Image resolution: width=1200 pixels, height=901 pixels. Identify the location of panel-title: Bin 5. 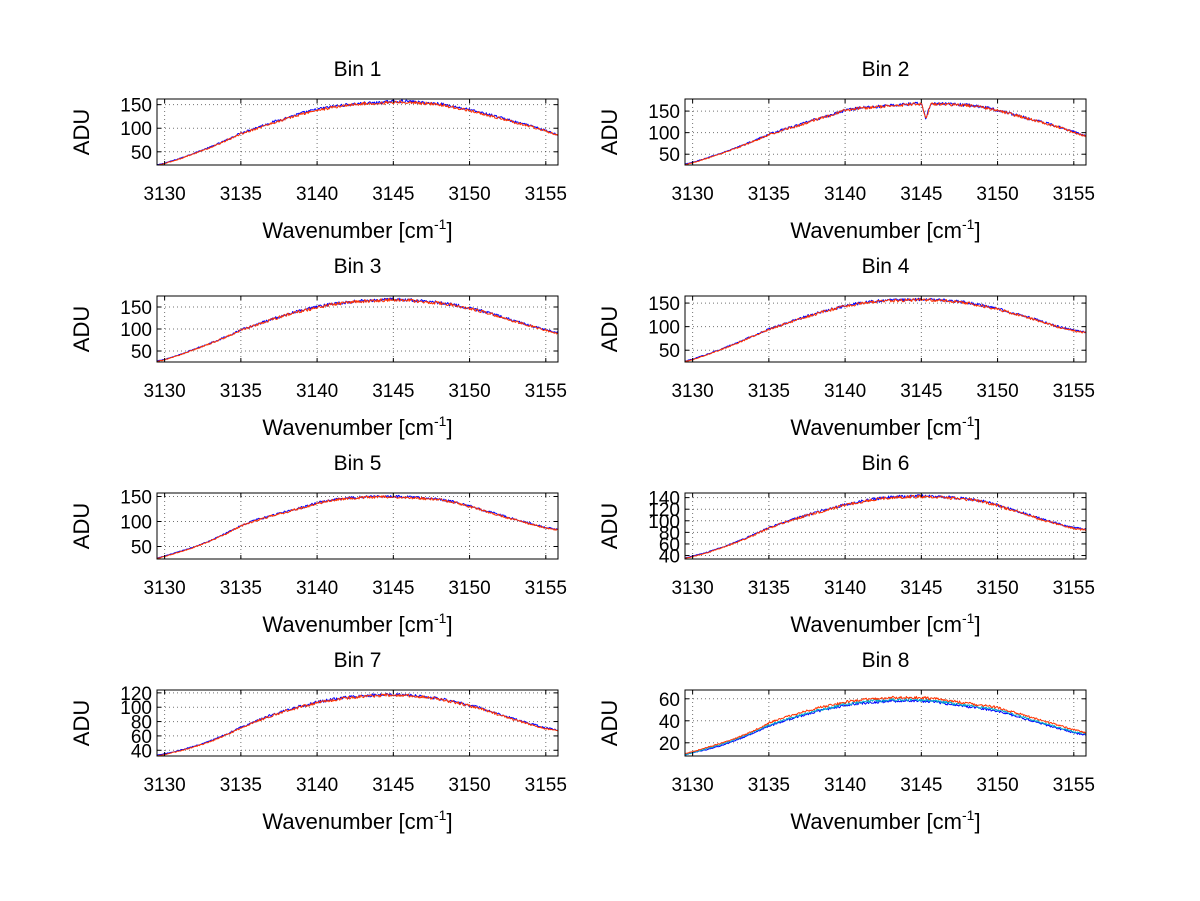
(358, 463).